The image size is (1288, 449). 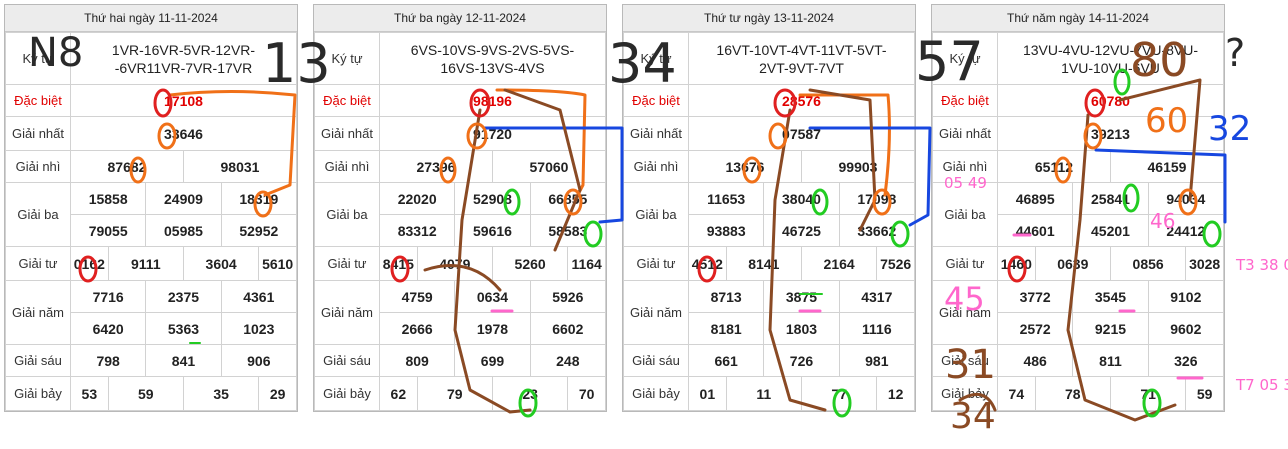 I want to click on prize-number: 71, so click(x=1148, y=393).